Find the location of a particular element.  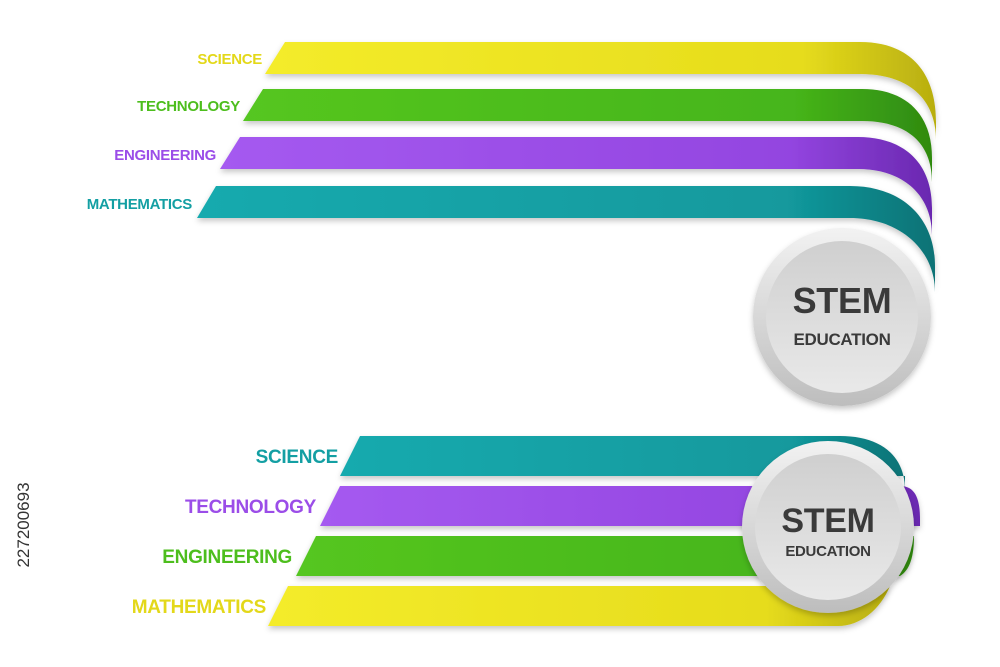

top-label-engineering: ENGINEERING is located at coordinates (165, 155).